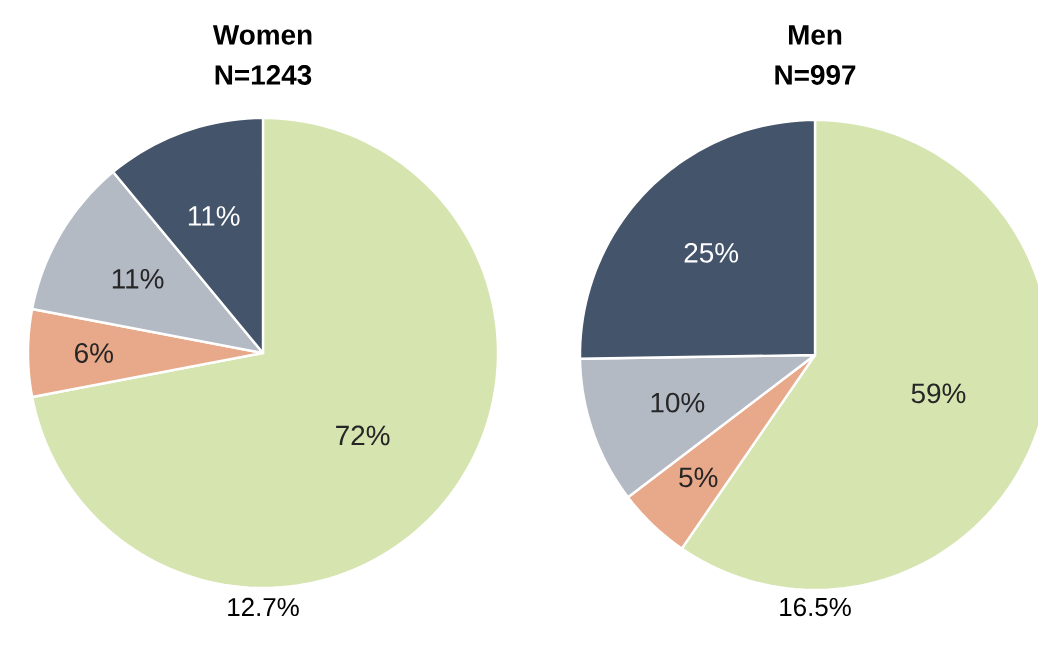 This screenshot has height=646, width=1038. Describe the element at coordinates (263, 75) in the screenshot. I see `chart-subtitle: N=1243` at that location.